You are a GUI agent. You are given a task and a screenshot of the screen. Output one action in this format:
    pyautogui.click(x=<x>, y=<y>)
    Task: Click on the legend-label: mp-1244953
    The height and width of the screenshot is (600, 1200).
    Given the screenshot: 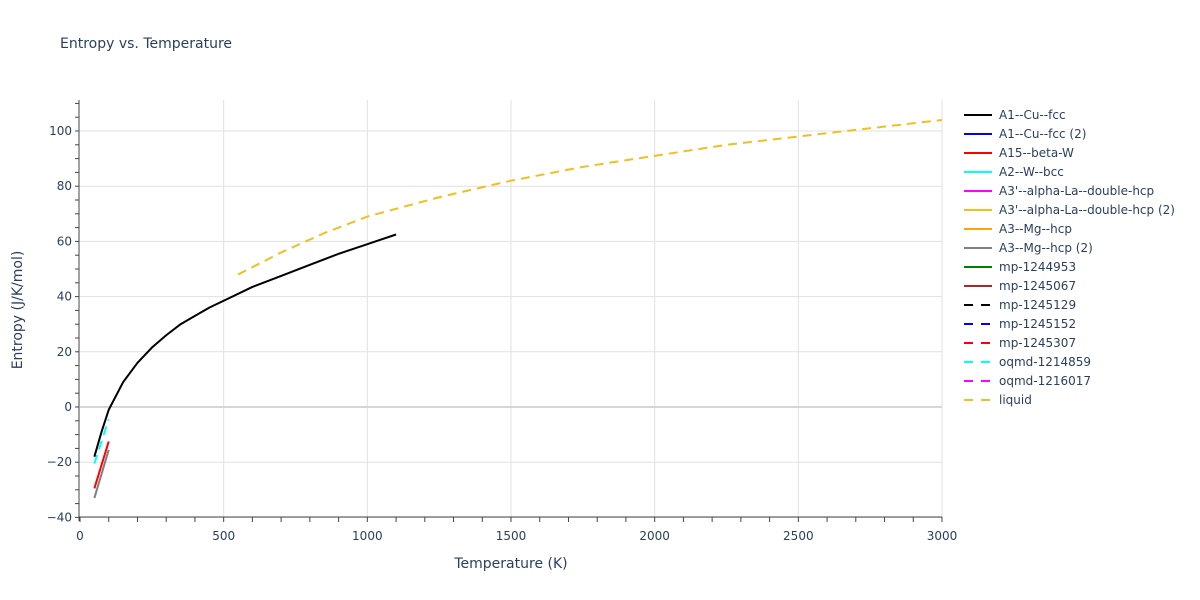 What is the action you would take?
    pyautogui.click(x=1038, y=266)
    